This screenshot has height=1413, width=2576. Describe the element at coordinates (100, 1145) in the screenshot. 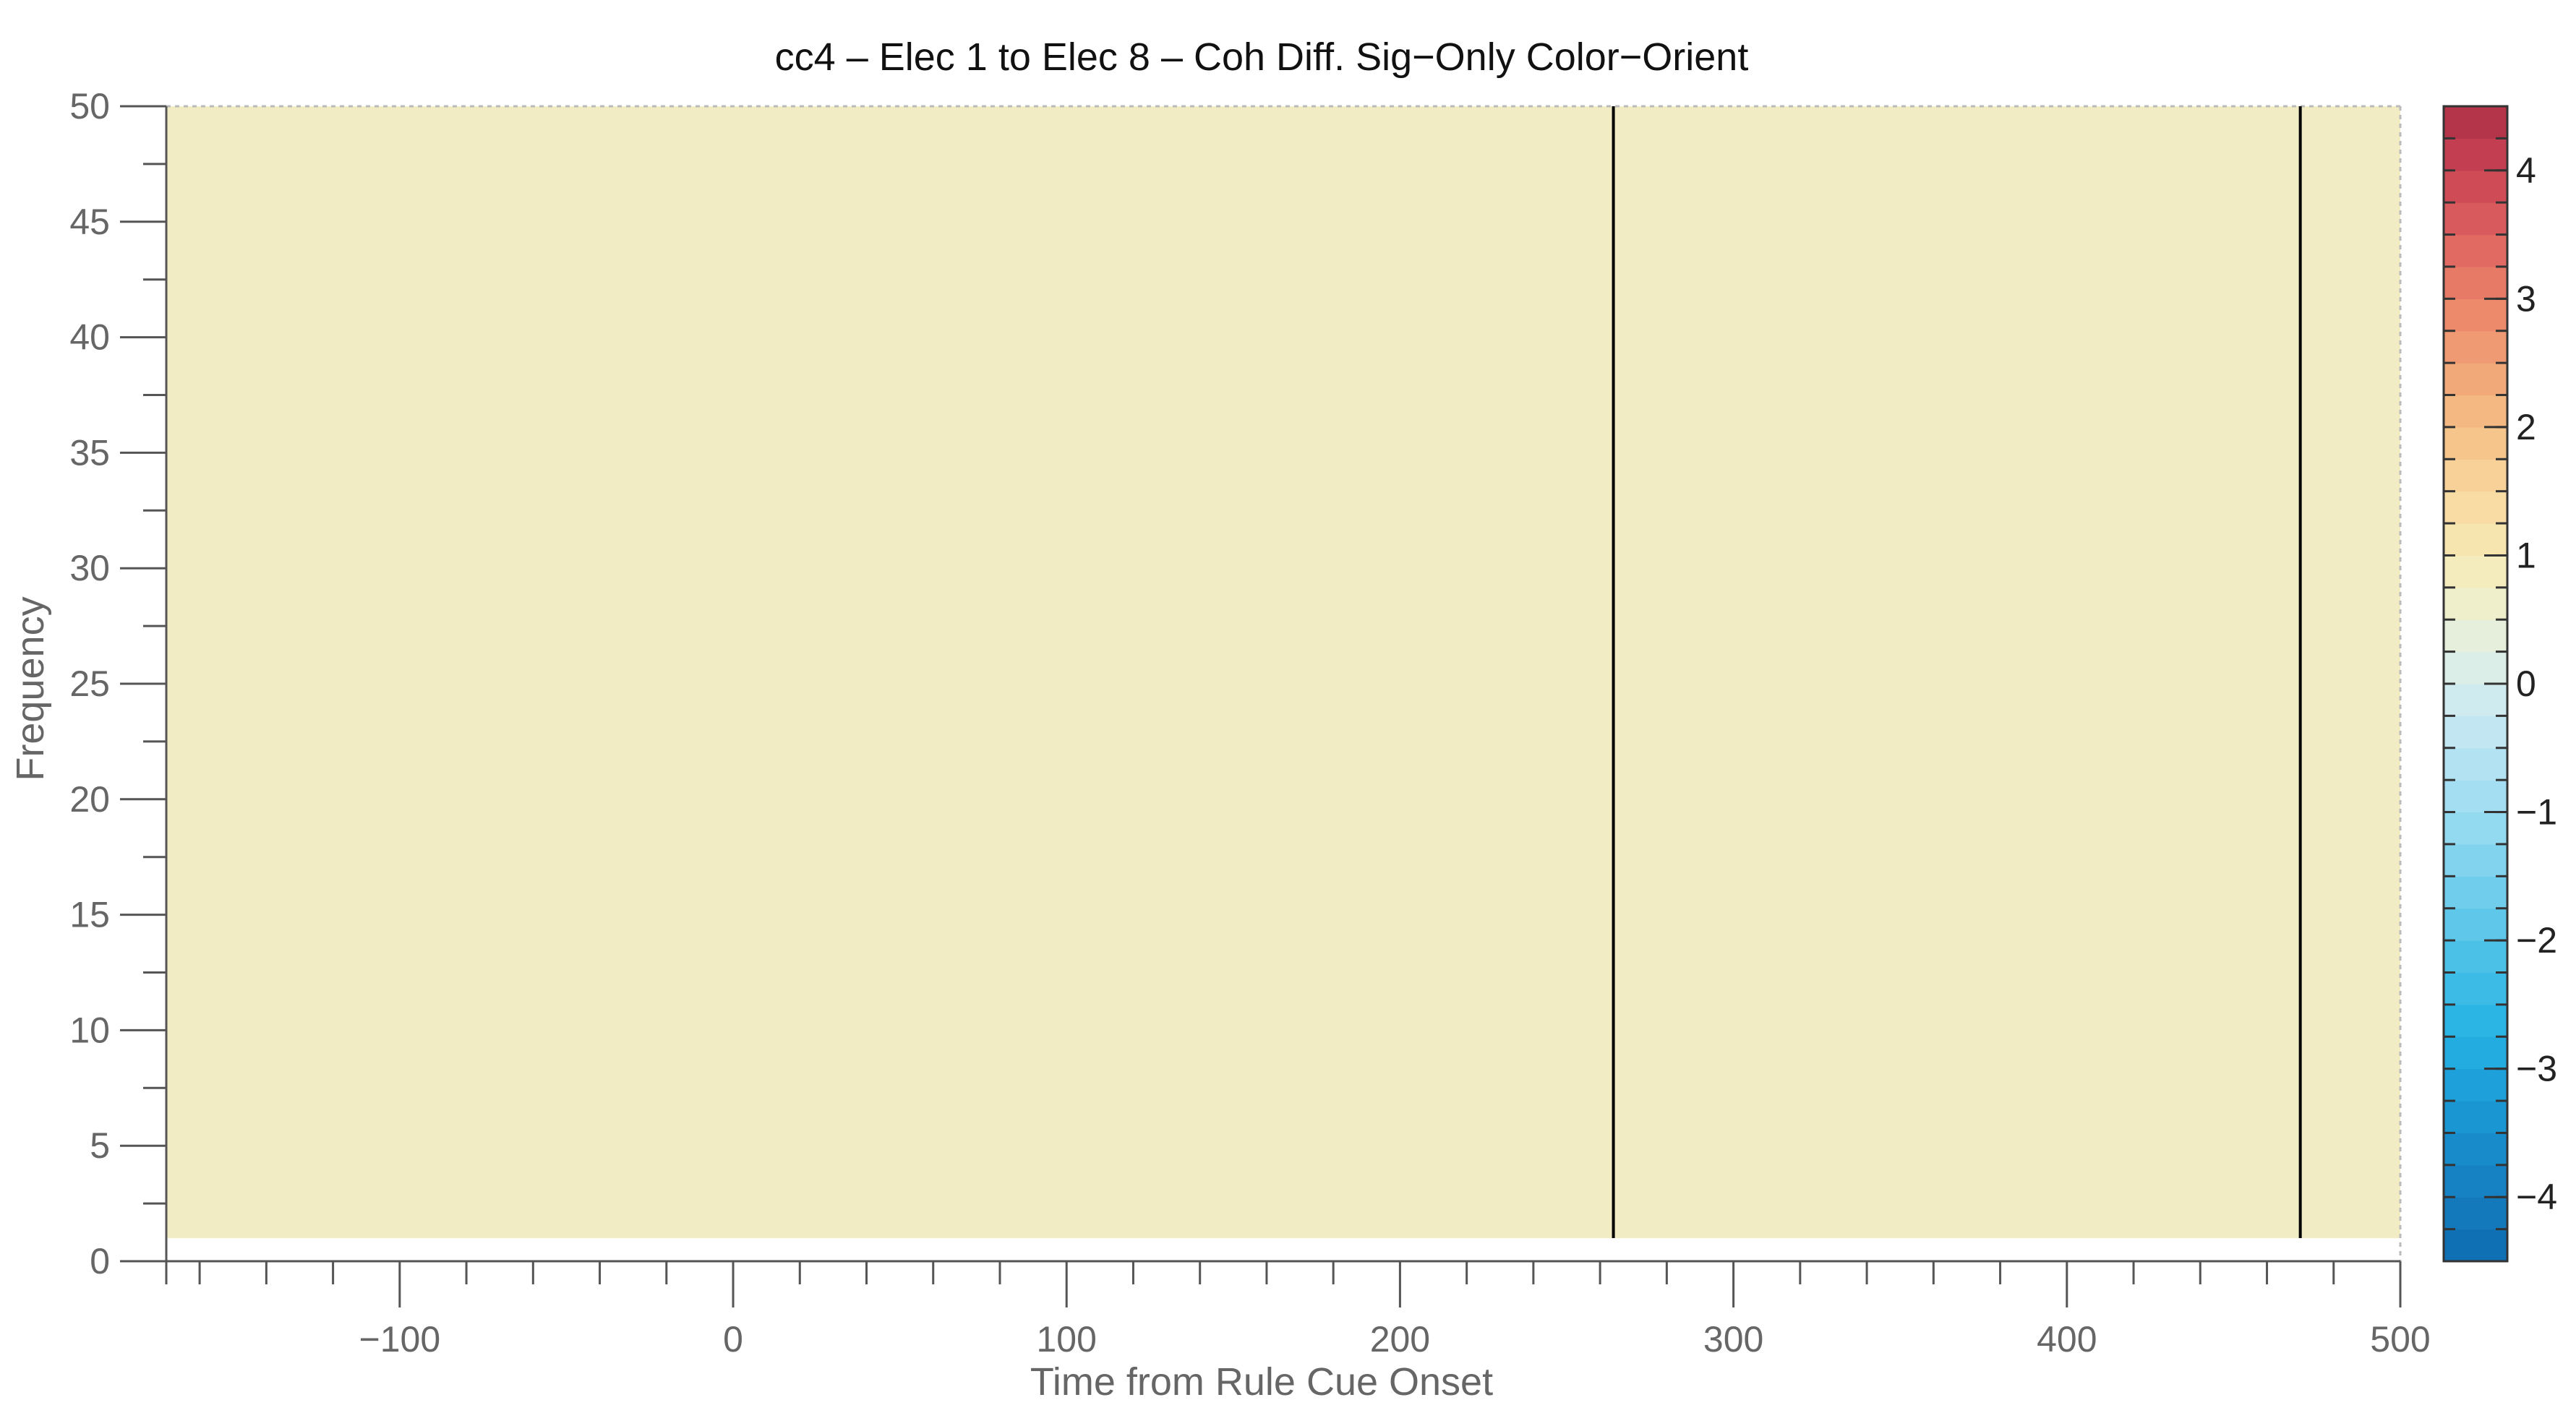

I see `y-tick-label: 5` at that location.